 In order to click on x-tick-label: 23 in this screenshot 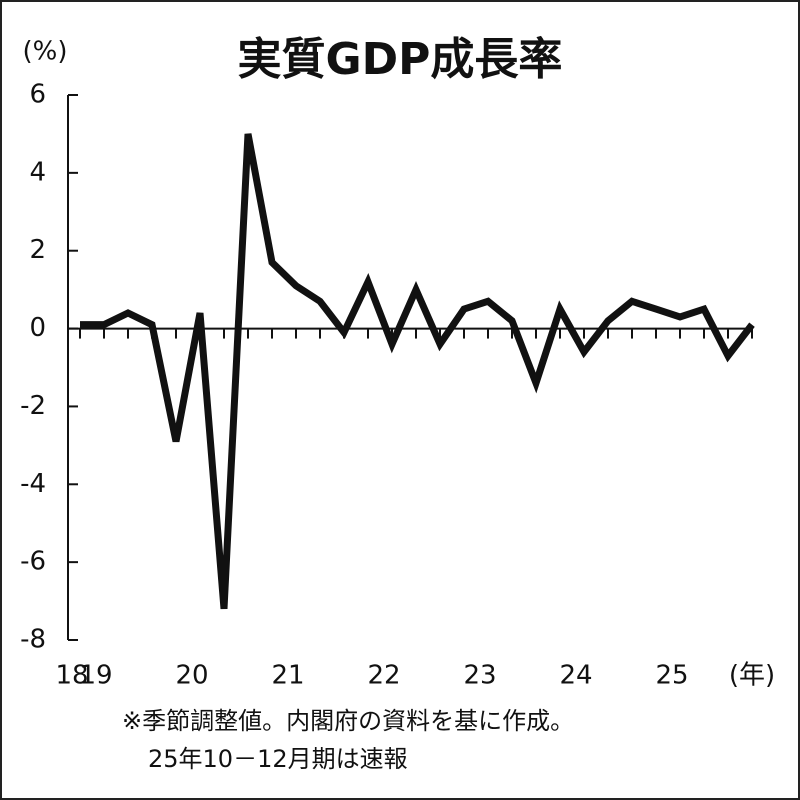, I will do `click(479, 676)`.